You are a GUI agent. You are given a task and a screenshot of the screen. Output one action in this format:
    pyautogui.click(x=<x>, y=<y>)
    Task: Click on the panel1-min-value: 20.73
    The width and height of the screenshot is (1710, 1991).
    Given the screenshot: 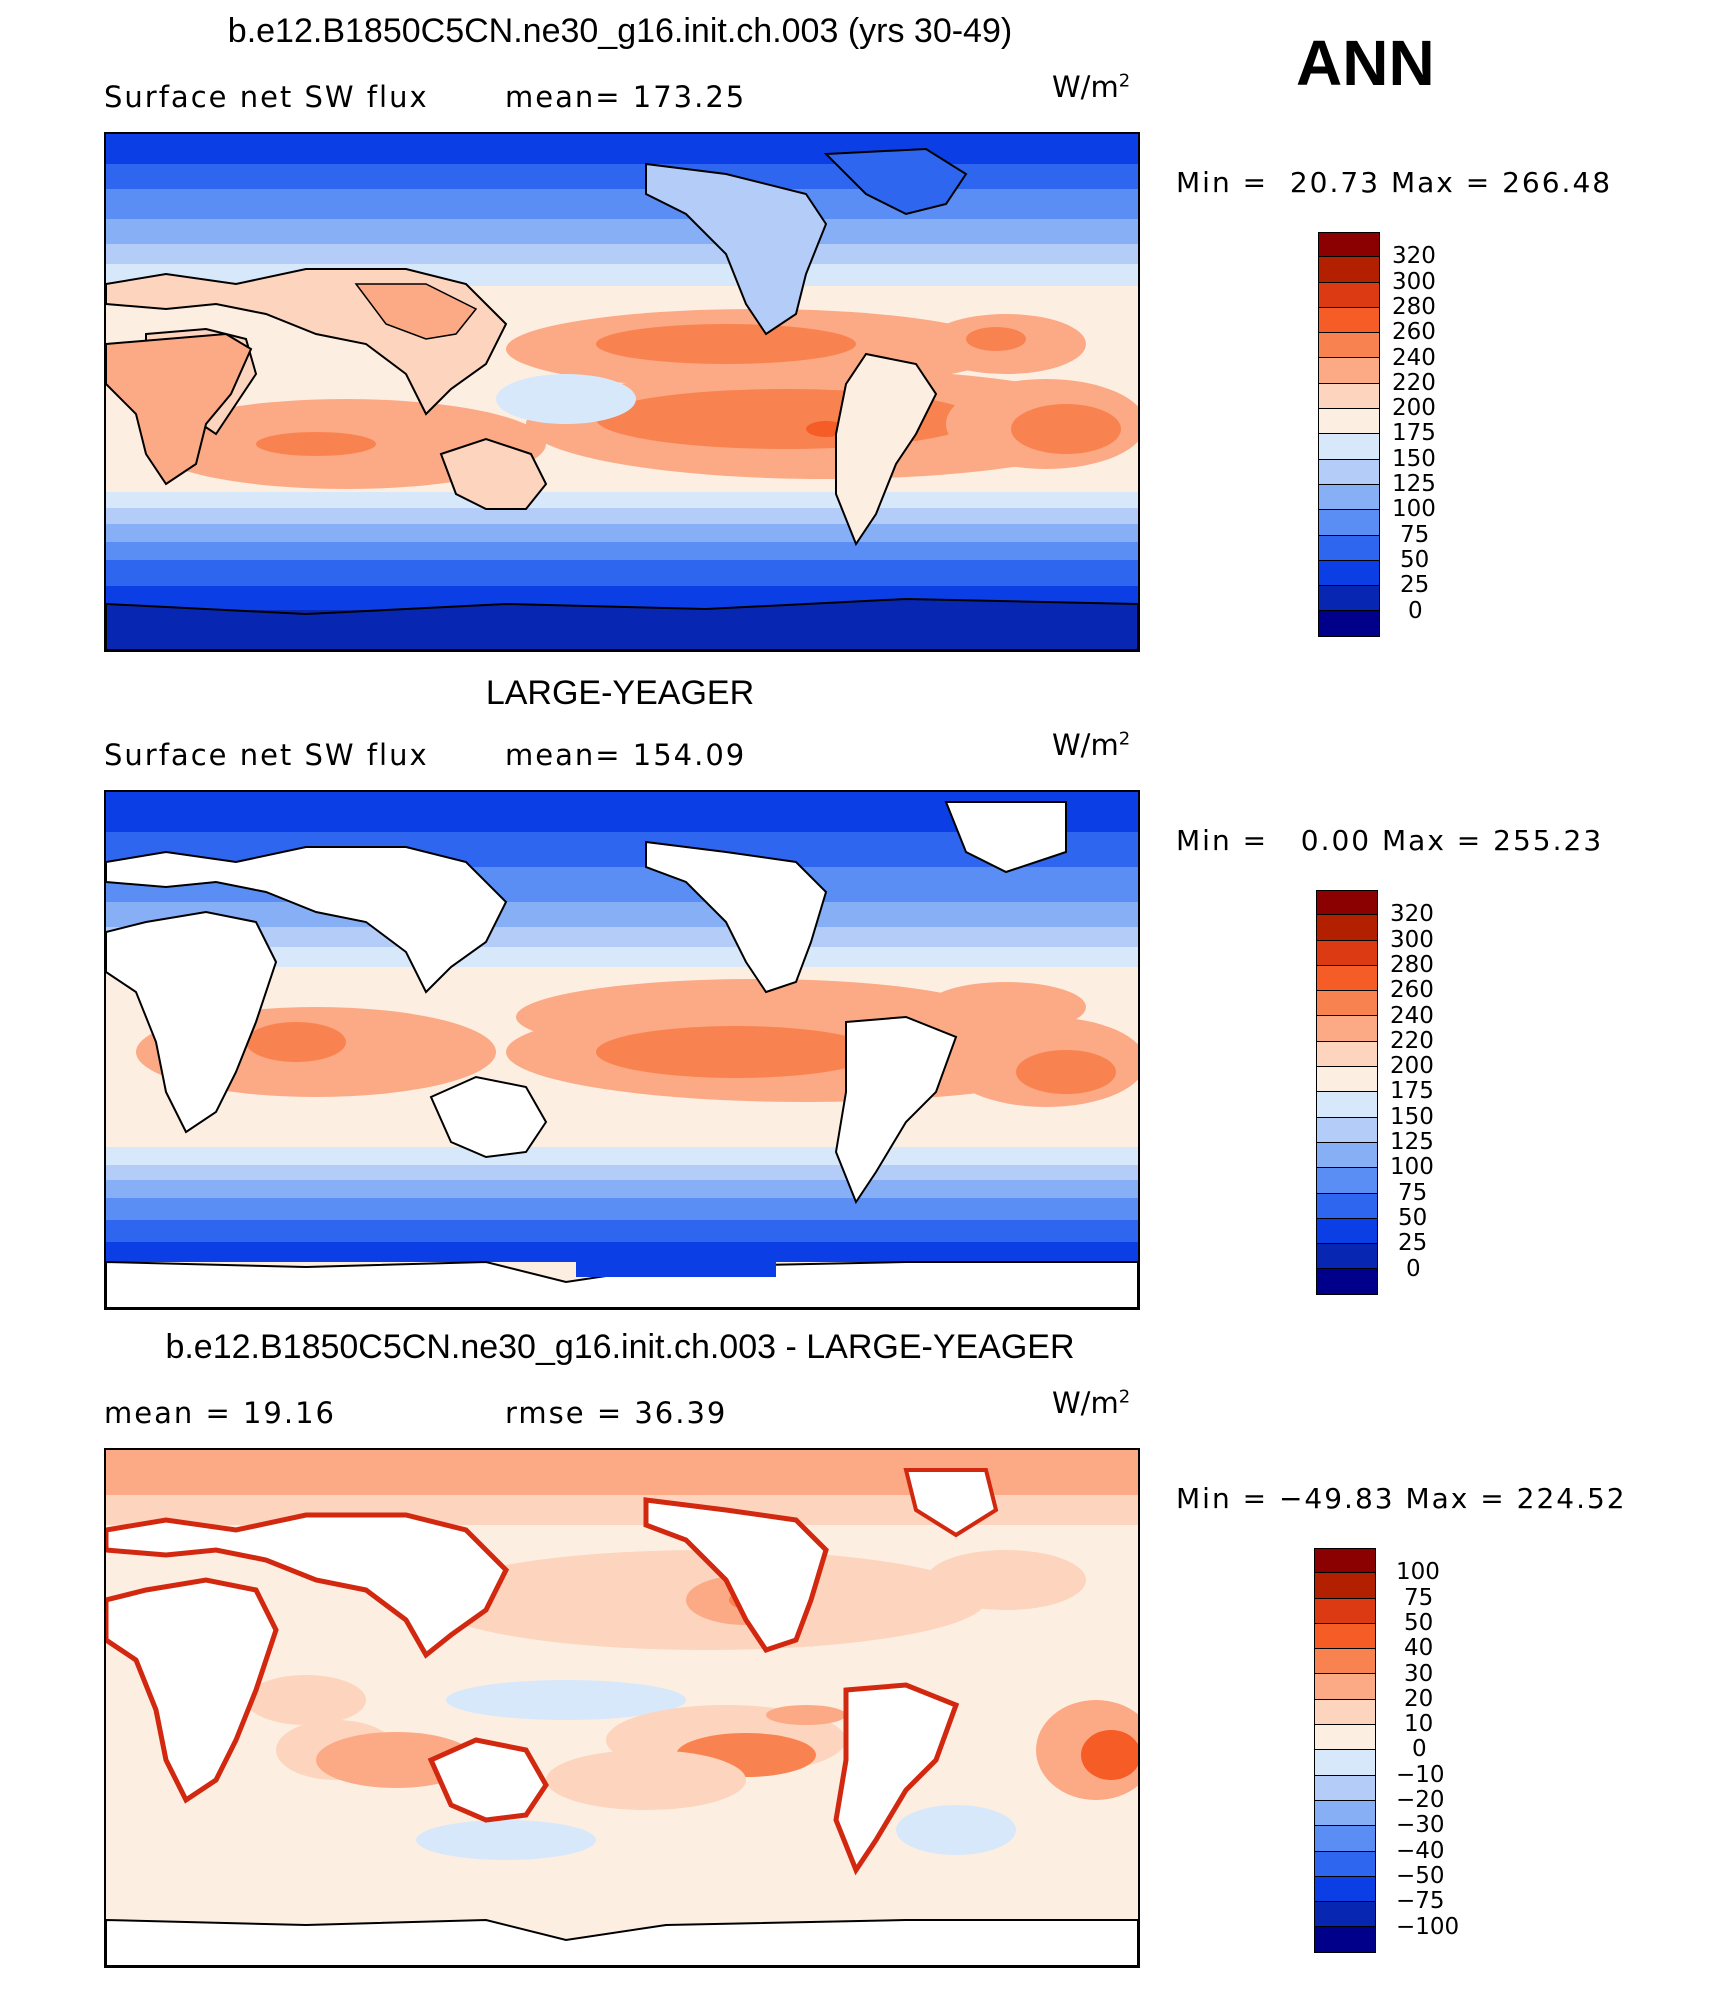 What is the action you would take?
    pyautogui.click(x=1335, y=182)
    